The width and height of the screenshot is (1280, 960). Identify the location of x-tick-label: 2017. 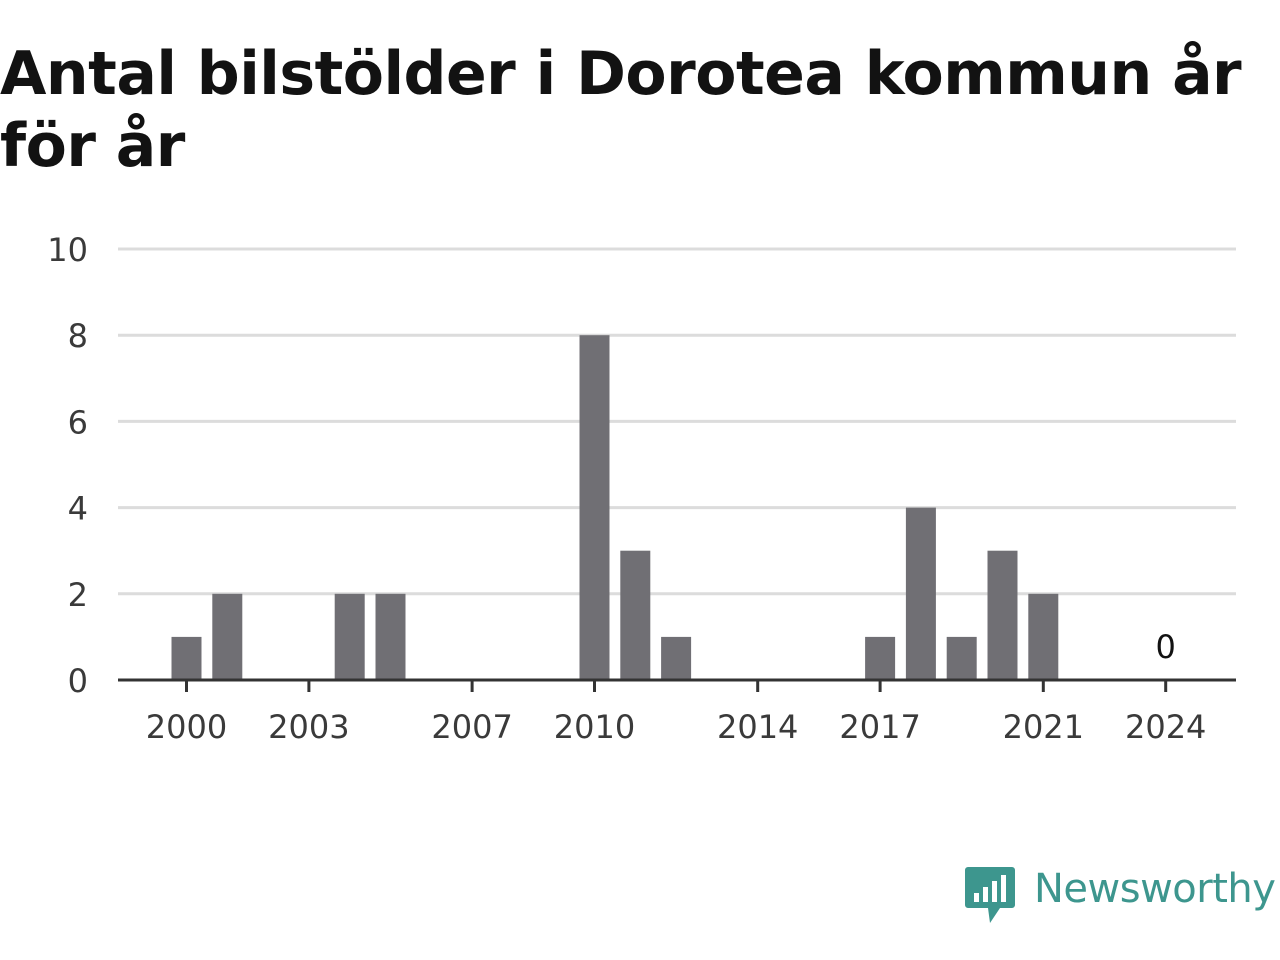
(879, 727).